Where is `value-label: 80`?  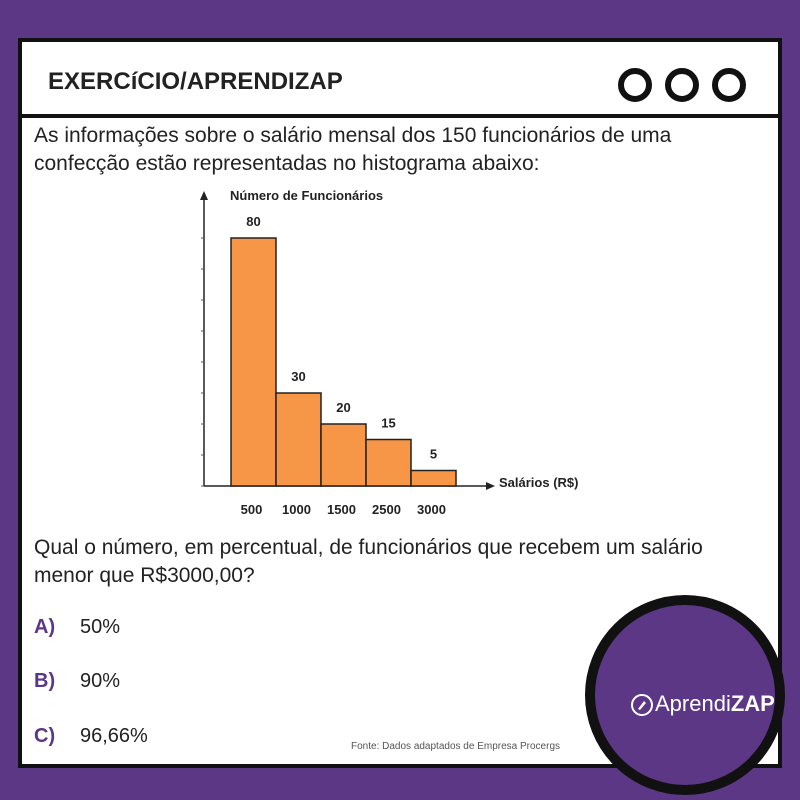 value-label: 80 is located at coordinates (253, 221).